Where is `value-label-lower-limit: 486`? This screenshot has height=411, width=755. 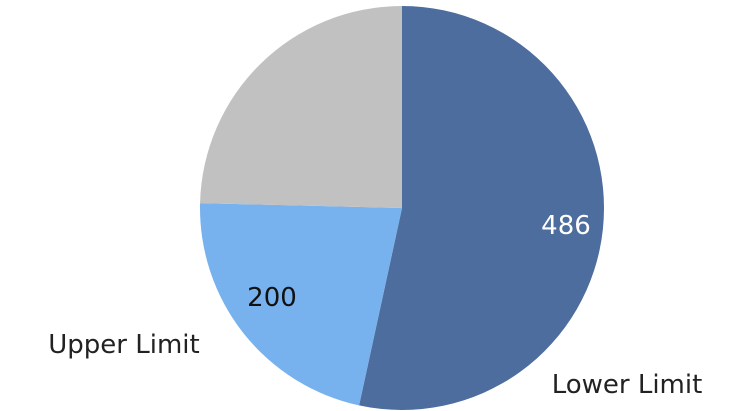
value-label-lower-limit: 486 is located at coordinates (566, 226).